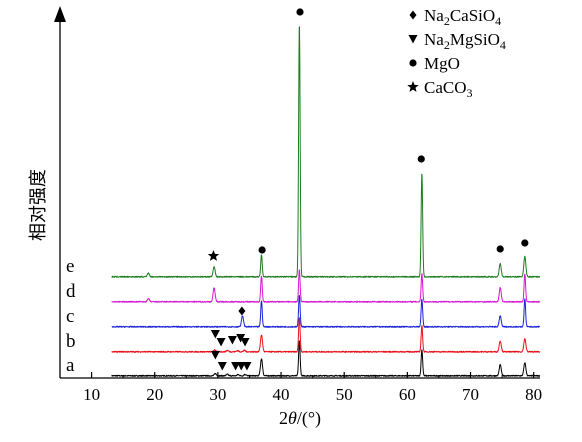 The image size is (582, 442). I want to click on x-tick-label: 50, so click(344, 394).